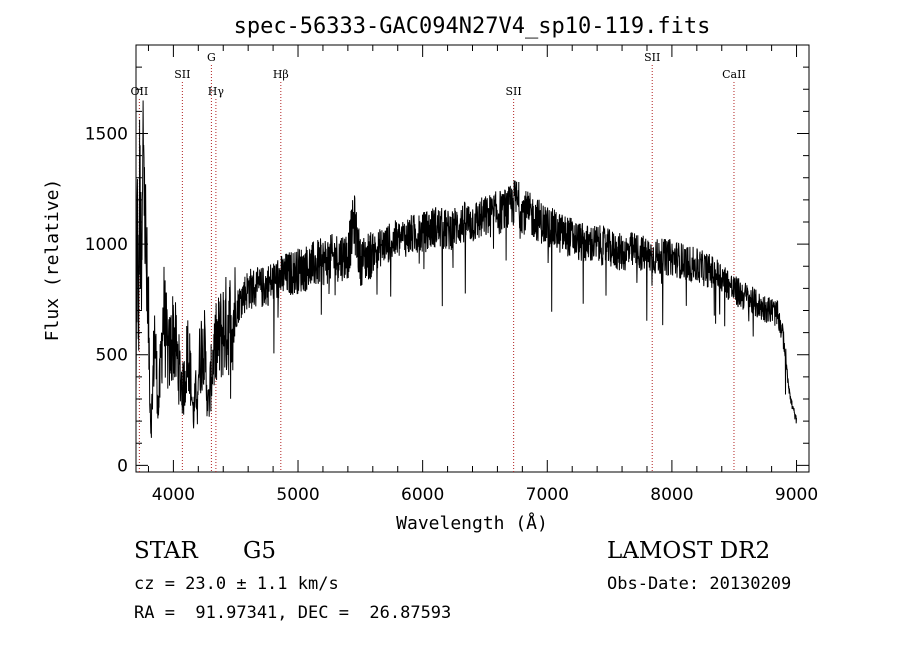  Describe the element at coordinates (689, 551) in the screenshot. I see `survey-name: LAMOST DR2` at that location.